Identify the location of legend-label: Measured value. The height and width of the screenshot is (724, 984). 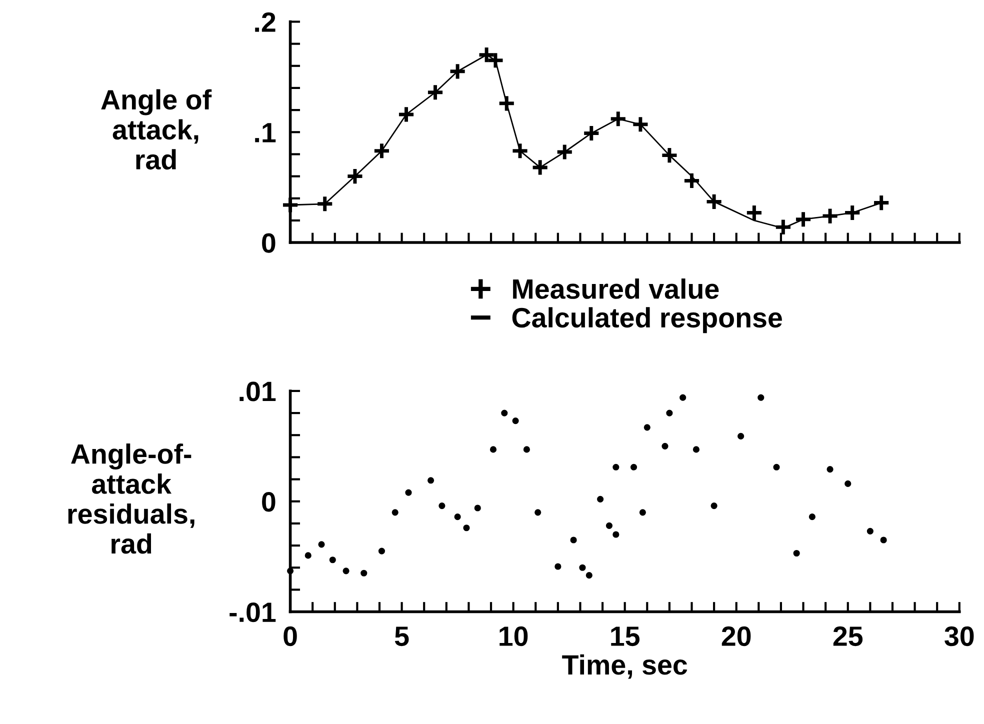
(616, 288).